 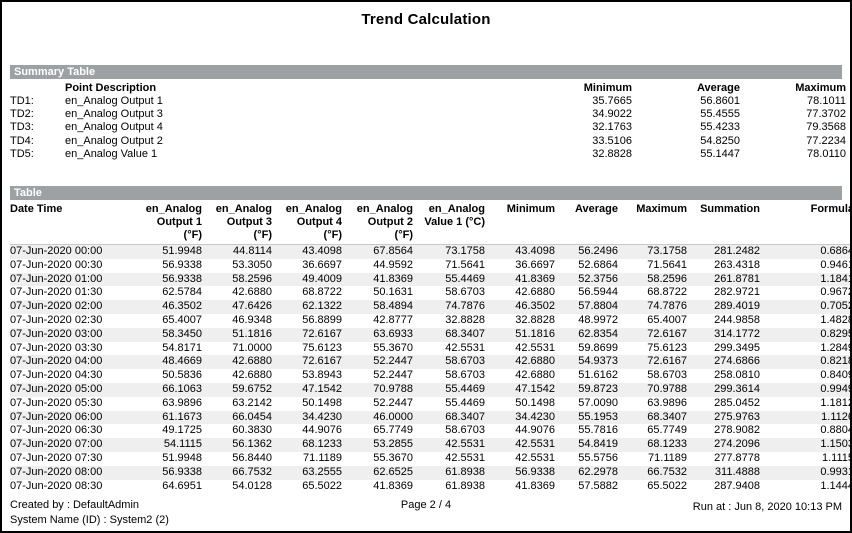 What do you see at coordinates (56, 347) in the screenshot?
I see `table-cell: 07-Jun-2020 03:30` at bounding box center [56, 347].